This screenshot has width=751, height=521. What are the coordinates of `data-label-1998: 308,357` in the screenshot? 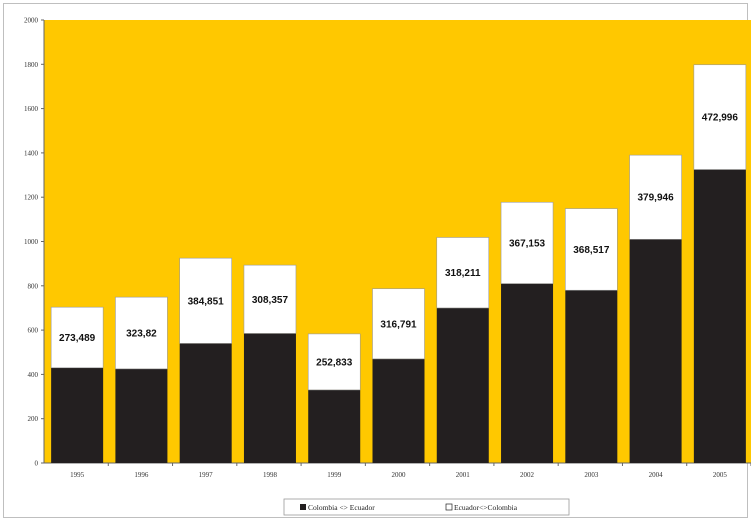 It's located at (270, 300).